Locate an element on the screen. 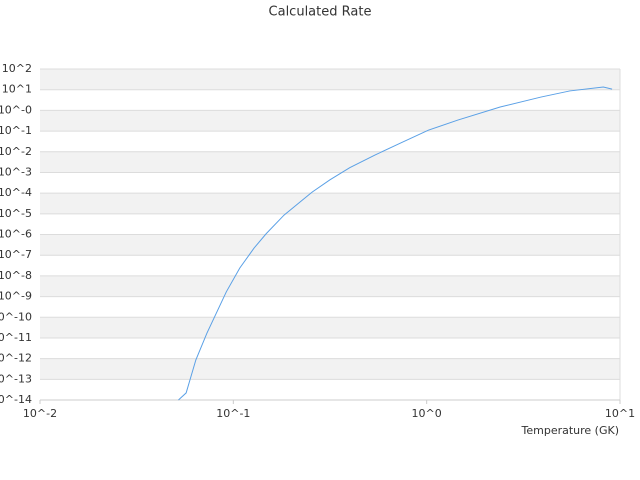 The width and height of the screenshot is (640, 480). y-tick-label: 10^-3 is located at coordinates (16, 171).